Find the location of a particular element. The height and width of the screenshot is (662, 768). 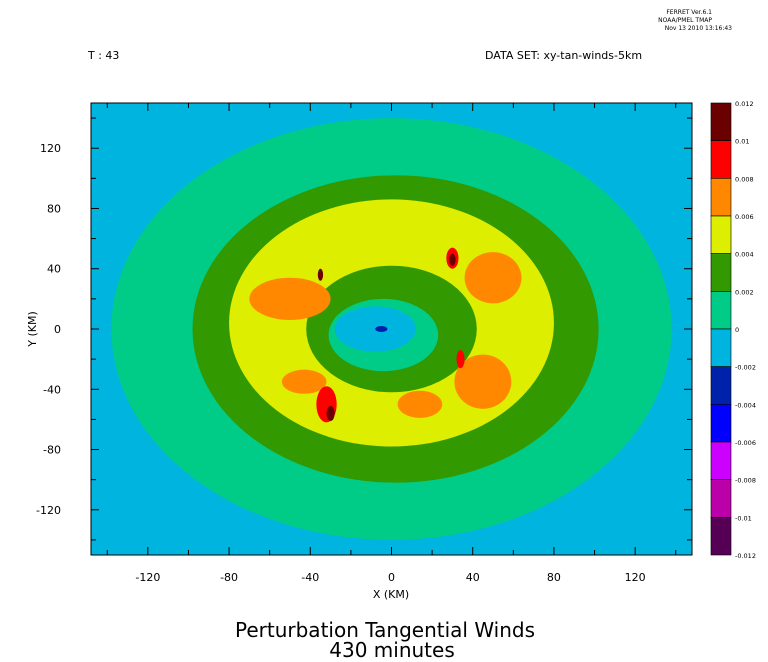

colorbar-label: -0.012 is located at coordinates (745, 556).